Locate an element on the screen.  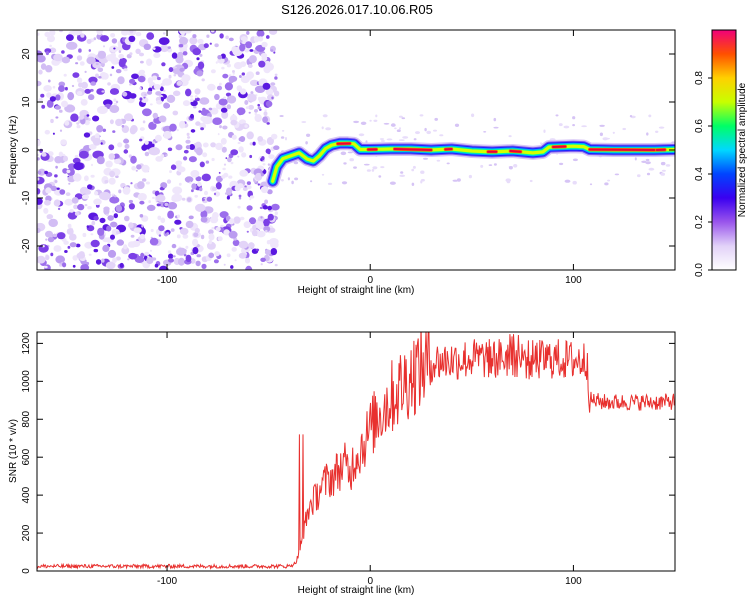
y-tick-label: 1200 is located at coordinates (26, 343).